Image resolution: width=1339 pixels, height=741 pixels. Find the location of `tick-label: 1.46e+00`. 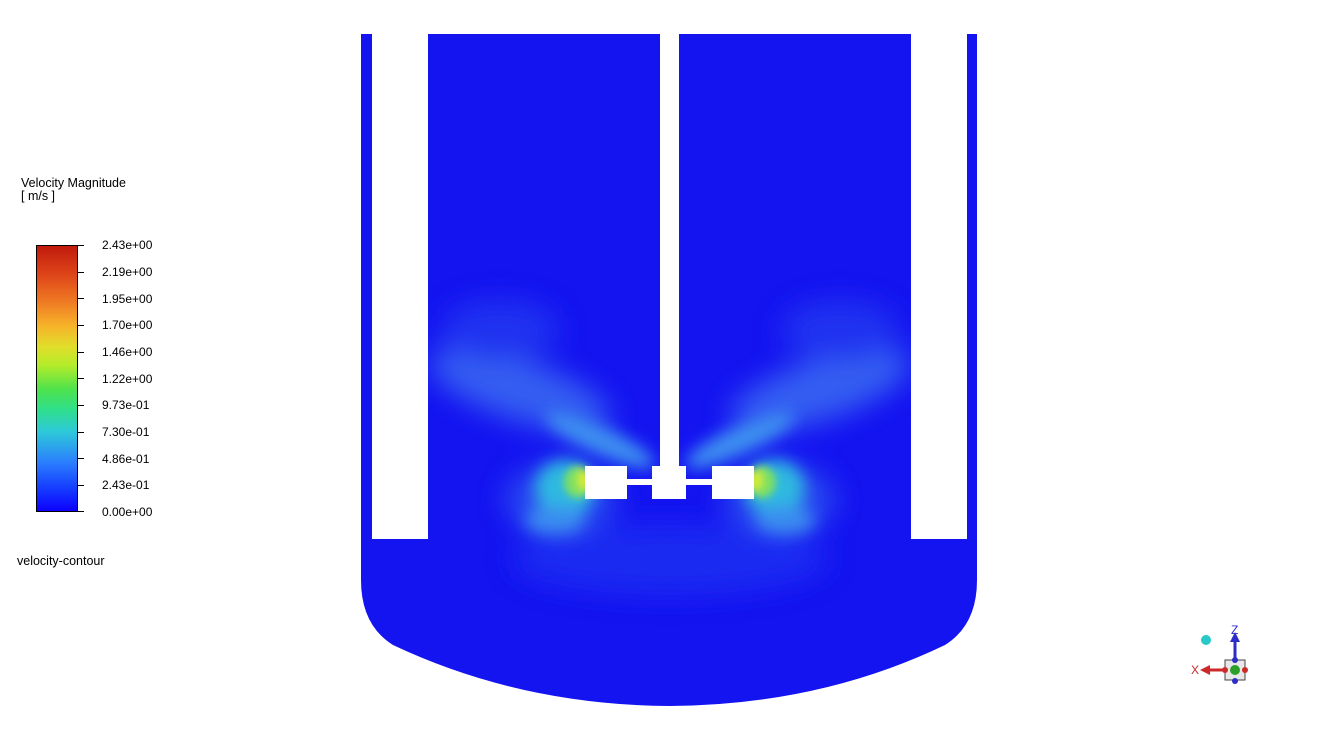

tick-label: 1.46e+00 is located at coordinates (127, 352).